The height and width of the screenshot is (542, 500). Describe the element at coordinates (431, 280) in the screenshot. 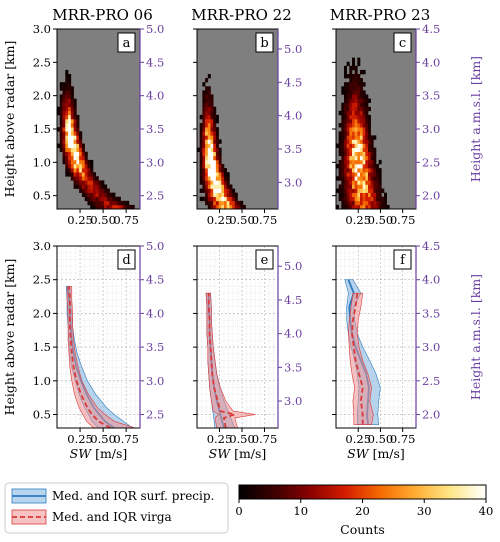

I see `right-y-tick-label: 4.0` at that location.